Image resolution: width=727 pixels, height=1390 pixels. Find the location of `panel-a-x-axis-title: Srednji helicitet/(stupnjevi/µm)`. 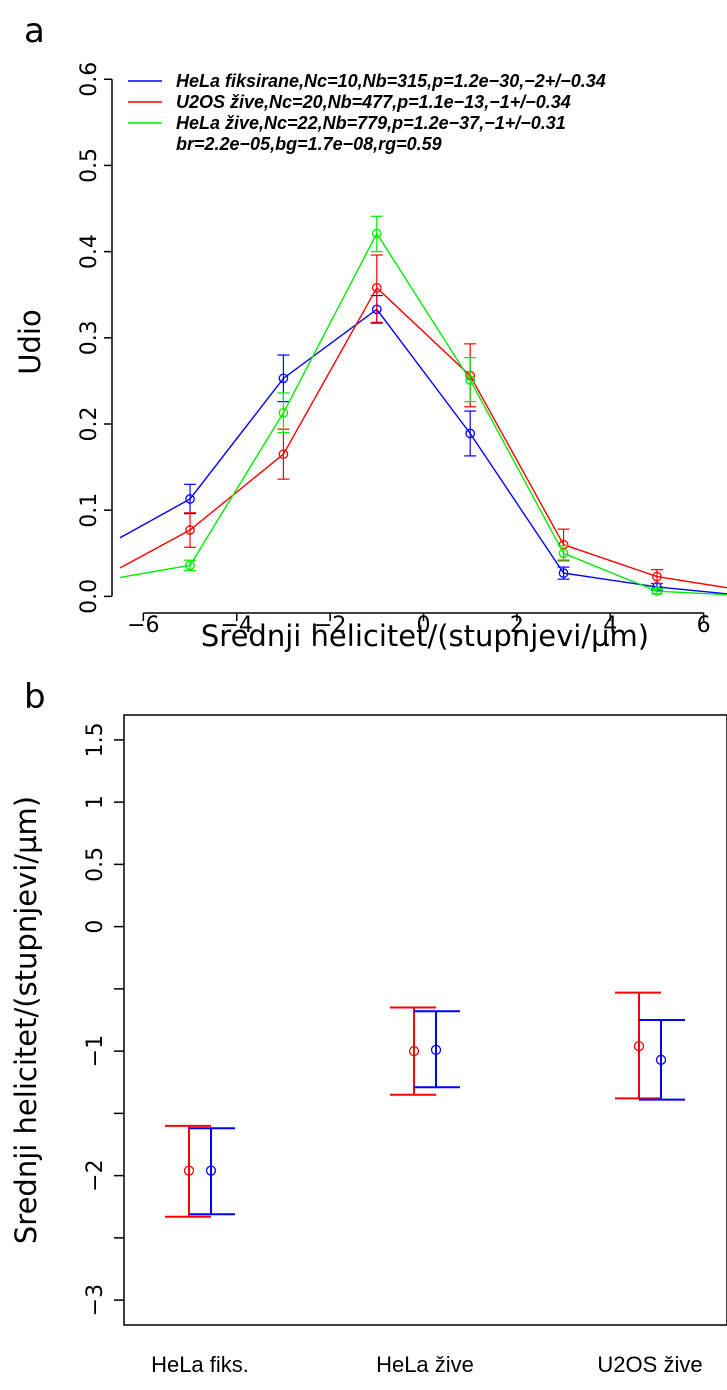

panel-a-x-axis-title: Srednji helicitet/(stupnjevi/µm) is located at coordinates (425, 636).